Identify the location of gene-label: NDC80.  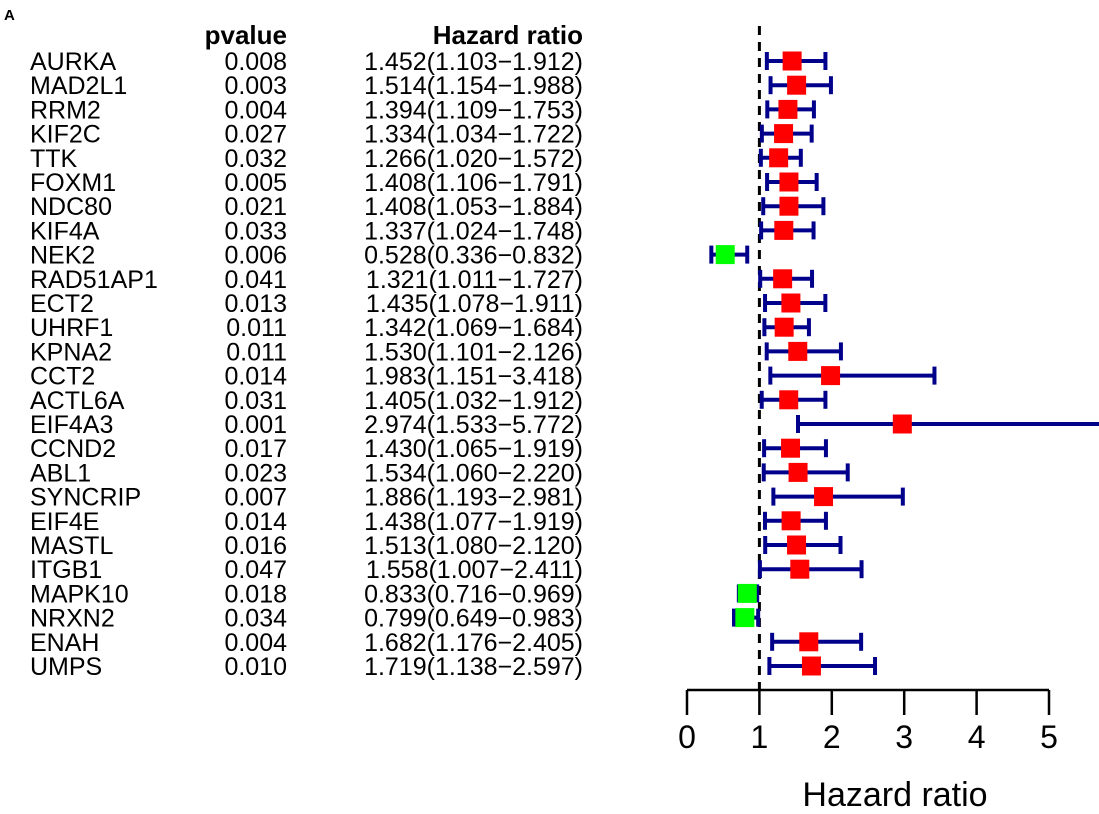
(71, 207).